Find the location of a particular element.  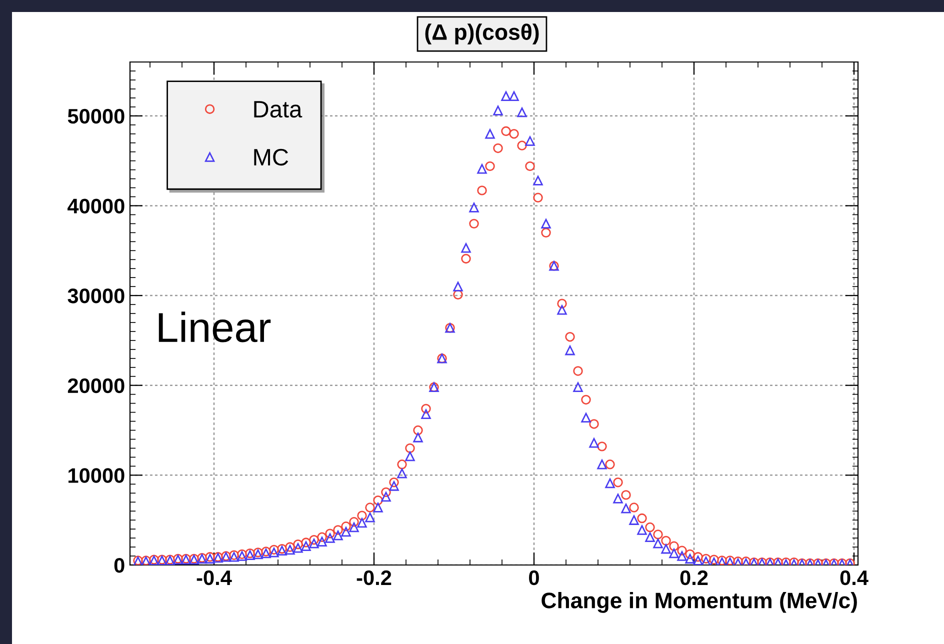

chart-title: (Δ p)(cosθ) is located at coordinates (482, 34).